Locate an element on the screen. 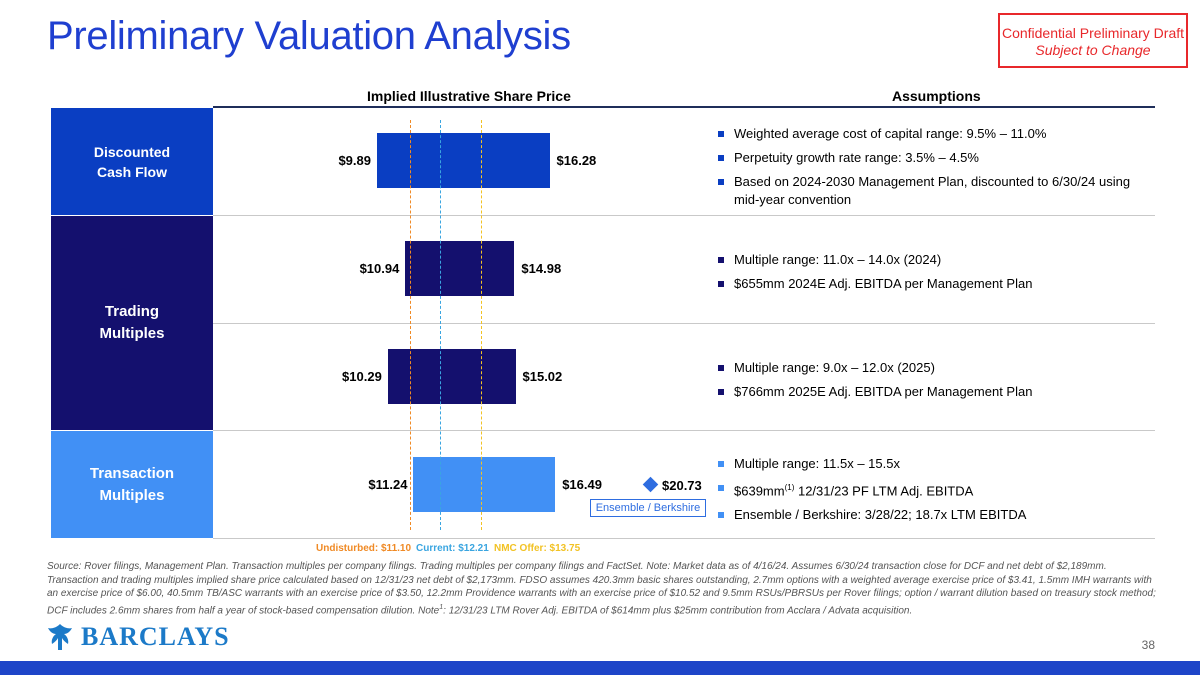 Image resolution: width=1200 pixels, height=675 pixels. assumption-item: $639mm(1) 12/31/23 PF LTM Adj. EBITDA is located at coordinates (928, 489).